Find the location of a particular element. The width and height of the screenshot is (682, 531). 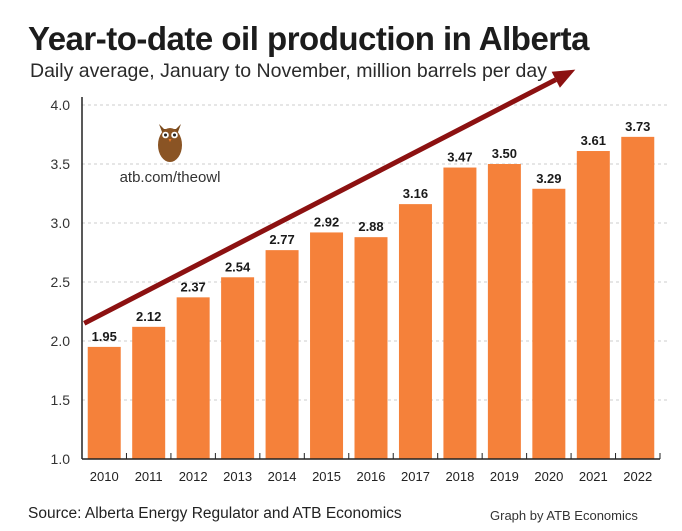

data-label: 3.47 is located at coordinates (459, 157).